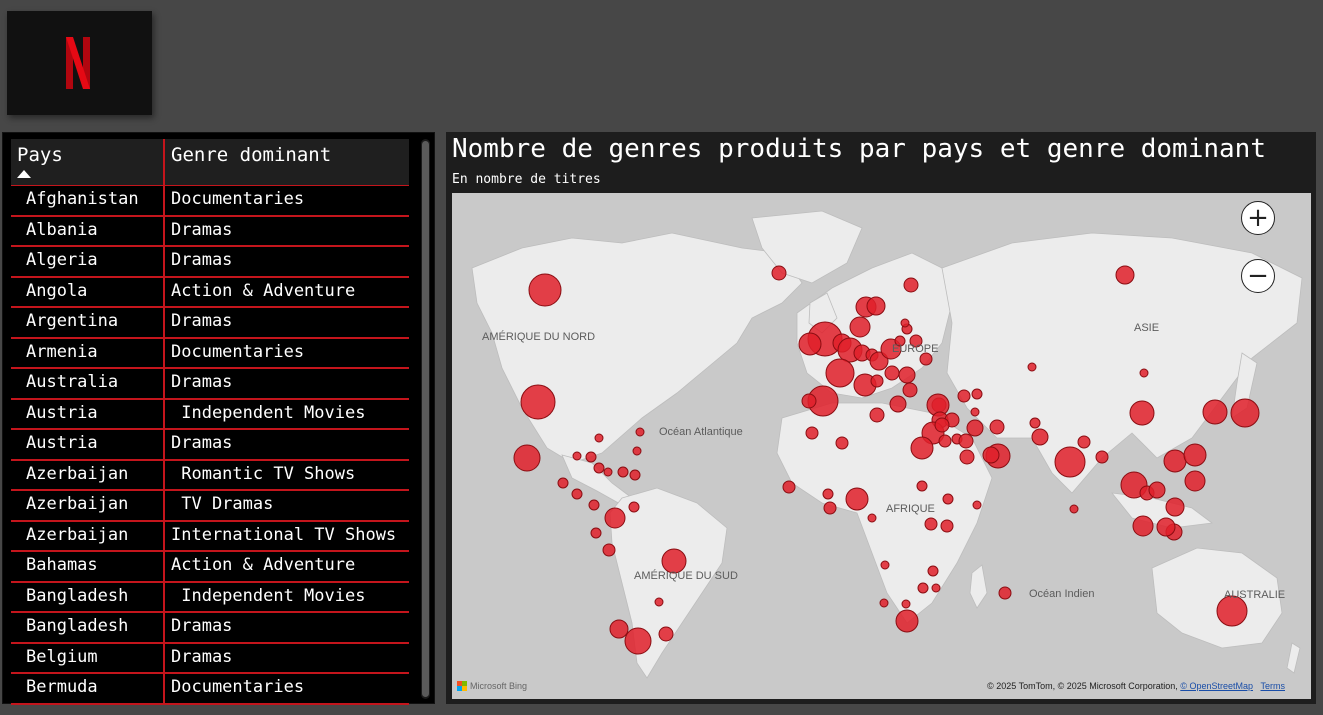 This screenshot has height=715, width=1323. Describe the element at coordinates (210, 597) in the screenshot. I see `table-row: Bangladesh Independent Movies` at that location.